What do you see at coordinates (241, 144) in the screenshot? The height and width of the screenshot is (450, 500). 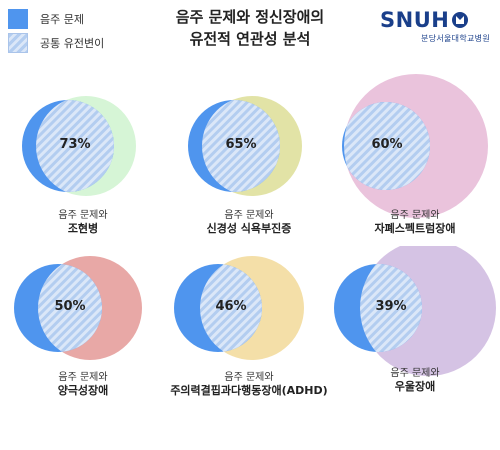 I see `overlap-percent: 65%` at bounding box center [241, 144].